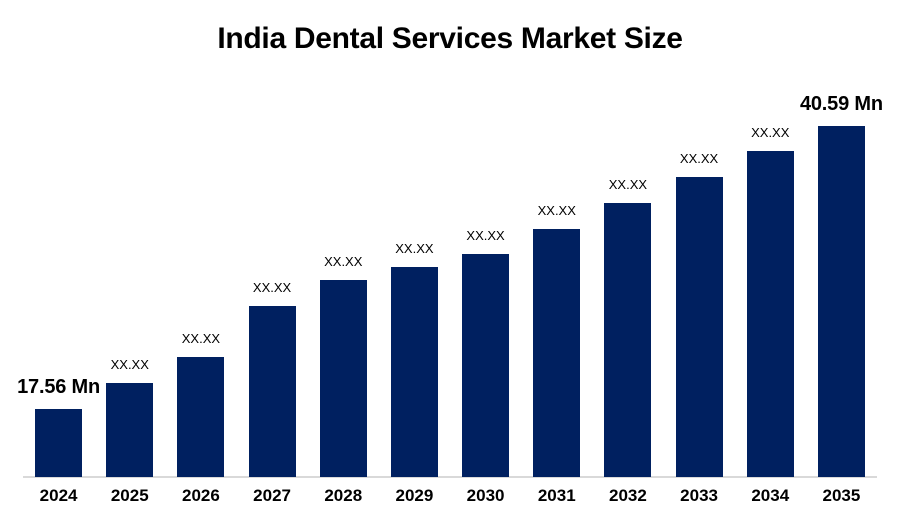 This screenshot has height=525, width=900. I want to click on bar-2032, so click(628, 340).